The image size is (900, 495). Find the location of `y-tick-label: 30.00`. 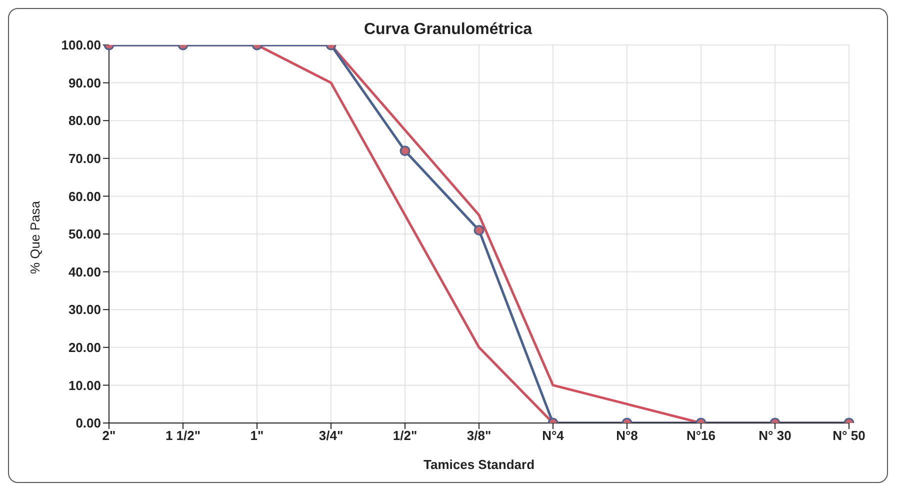

y-tick-label: 30.00 is located at coordinates (84, 310).